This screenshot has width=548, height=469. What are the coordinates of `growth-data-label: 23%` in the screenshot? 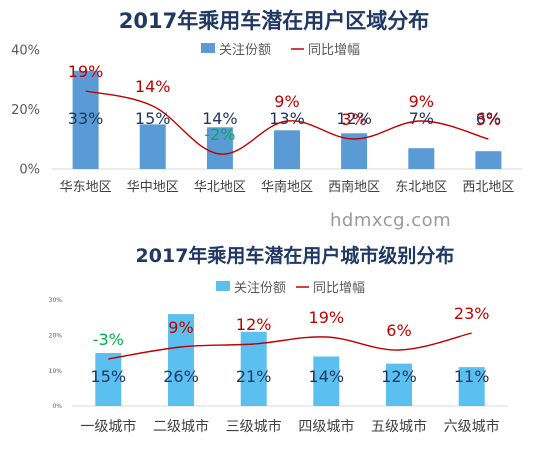 It's located at (472, 313).